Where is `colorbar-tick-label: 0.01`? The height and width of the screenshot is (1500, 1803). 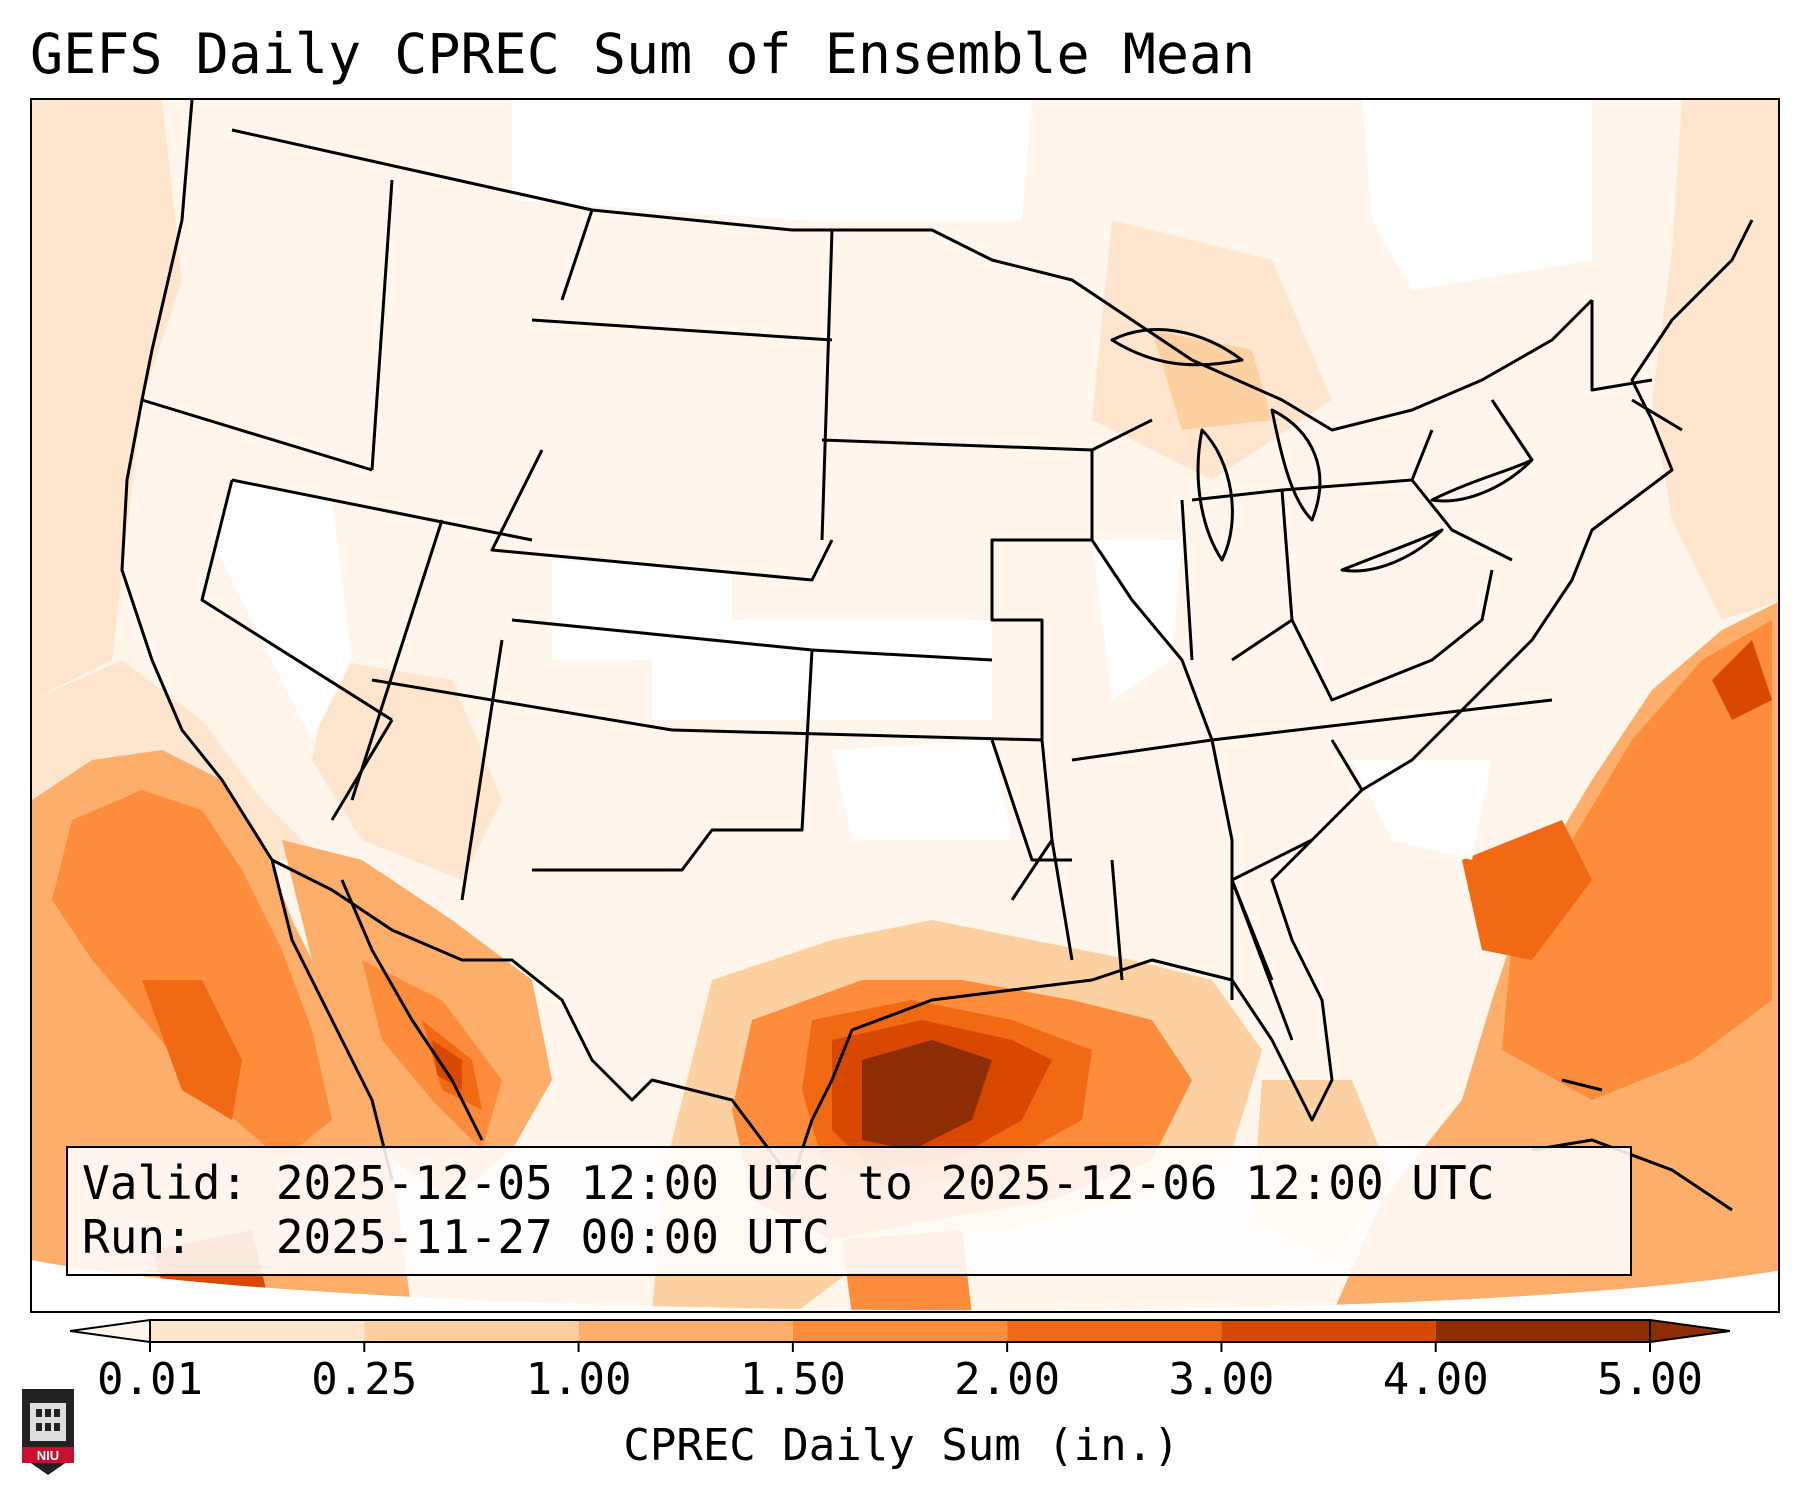 colorbar-tick-label: 0.01 is located at coordinates (150, 1379).